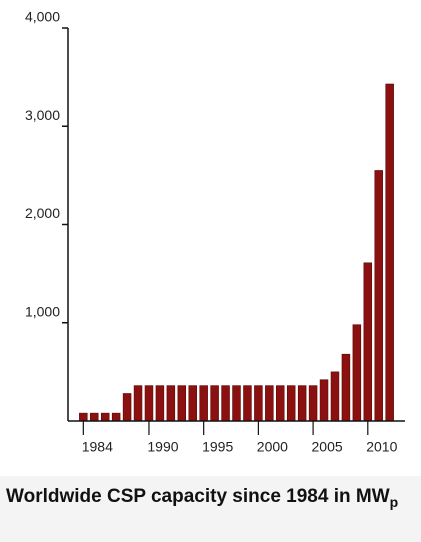  I want to click on x-tick-label: 2000, so click(272, 447).